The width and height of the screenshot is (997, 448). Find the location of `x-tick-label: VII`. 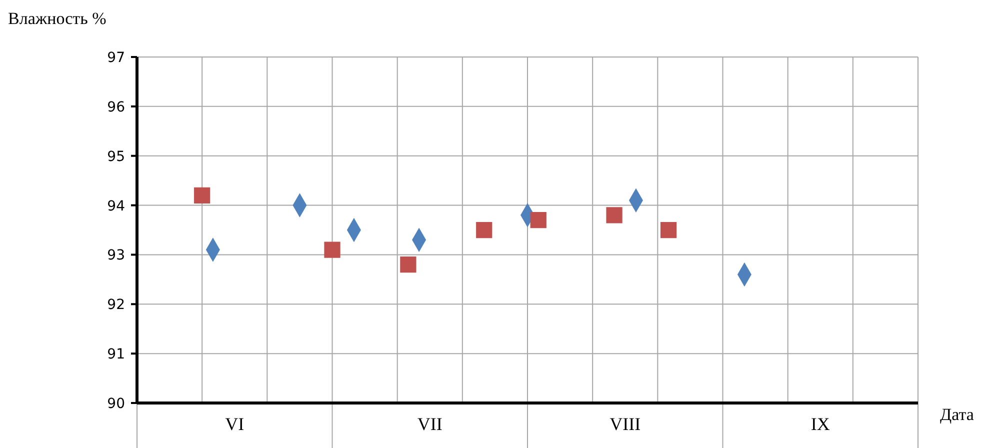

x-tick-label: VII is located at coordinates (429, 424).